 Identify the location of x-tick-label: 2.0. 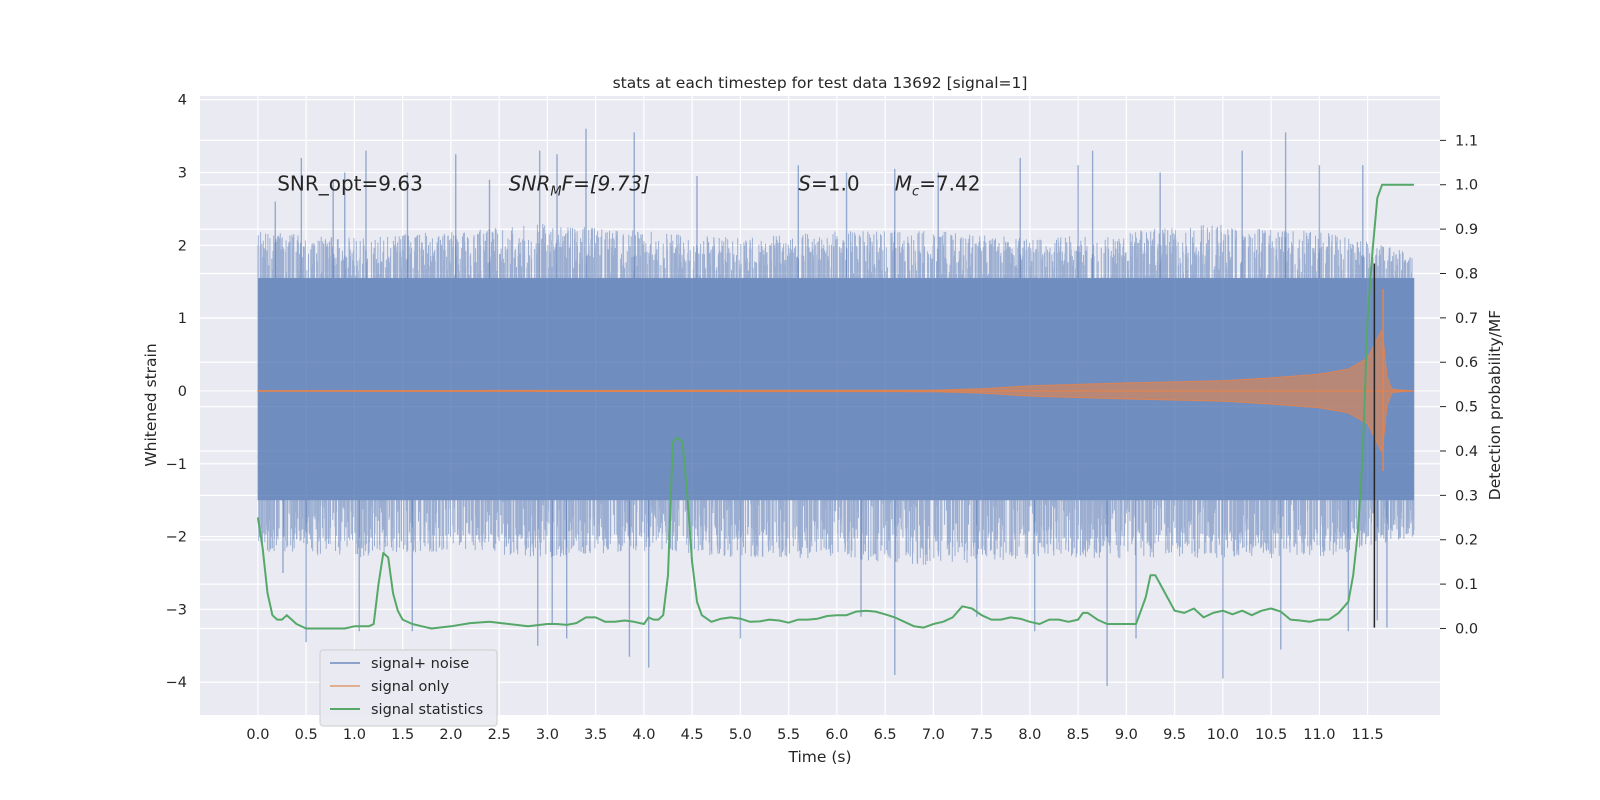
(450, 735).